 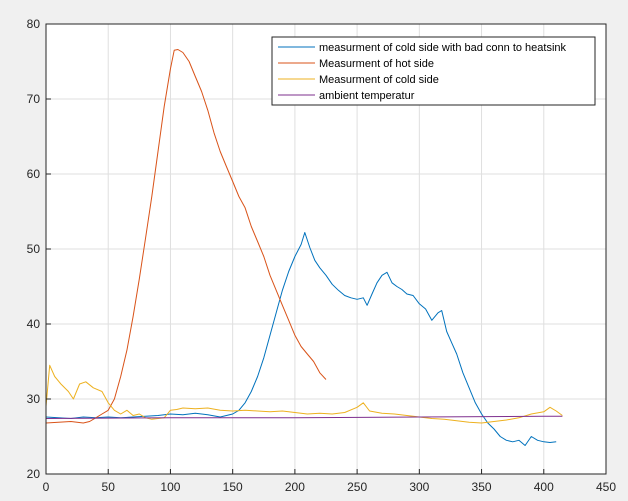 What do you see at coordinates (367, 96) in the screenshot?
I see `legend-label: ambient temperatur` at bounding box center [367, 96].